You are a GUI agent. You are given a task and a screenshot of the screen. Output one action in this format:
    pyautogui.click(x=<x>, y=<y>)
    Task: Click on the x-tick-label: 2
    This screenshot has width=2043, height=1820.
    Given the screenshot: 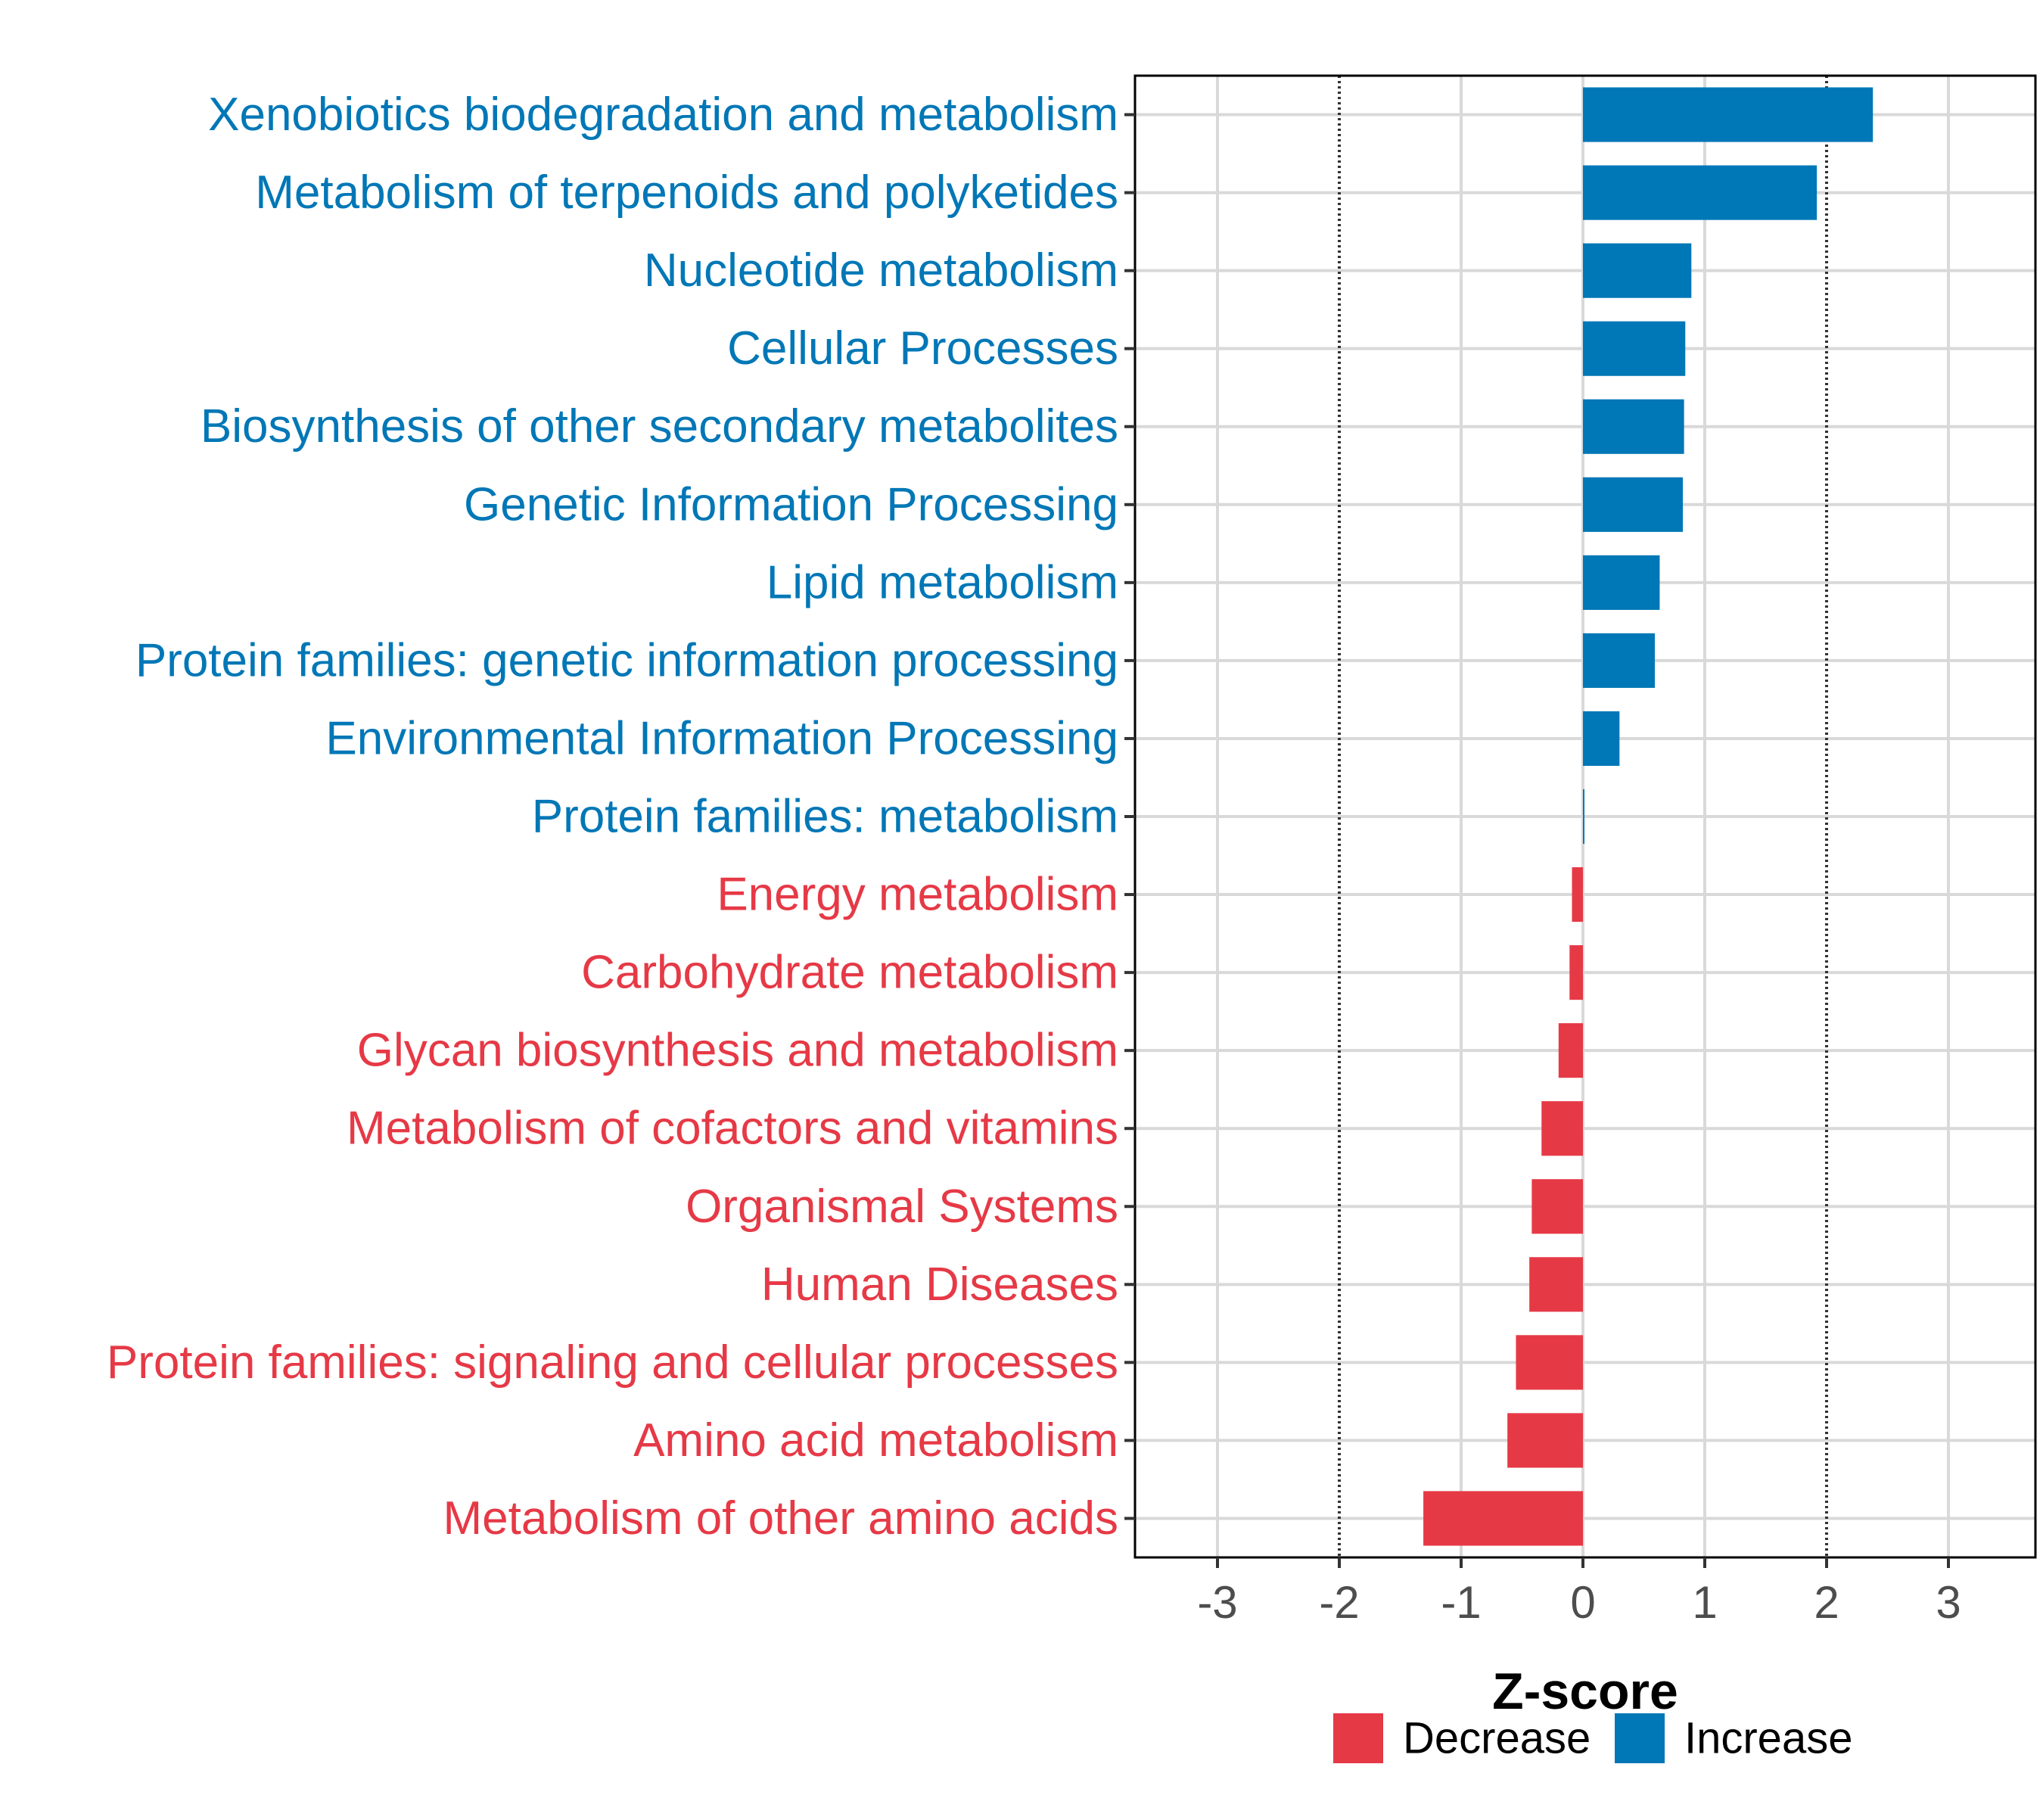 What is the action you would take?
    pyautogui.click(x=1827, y=1603)
    